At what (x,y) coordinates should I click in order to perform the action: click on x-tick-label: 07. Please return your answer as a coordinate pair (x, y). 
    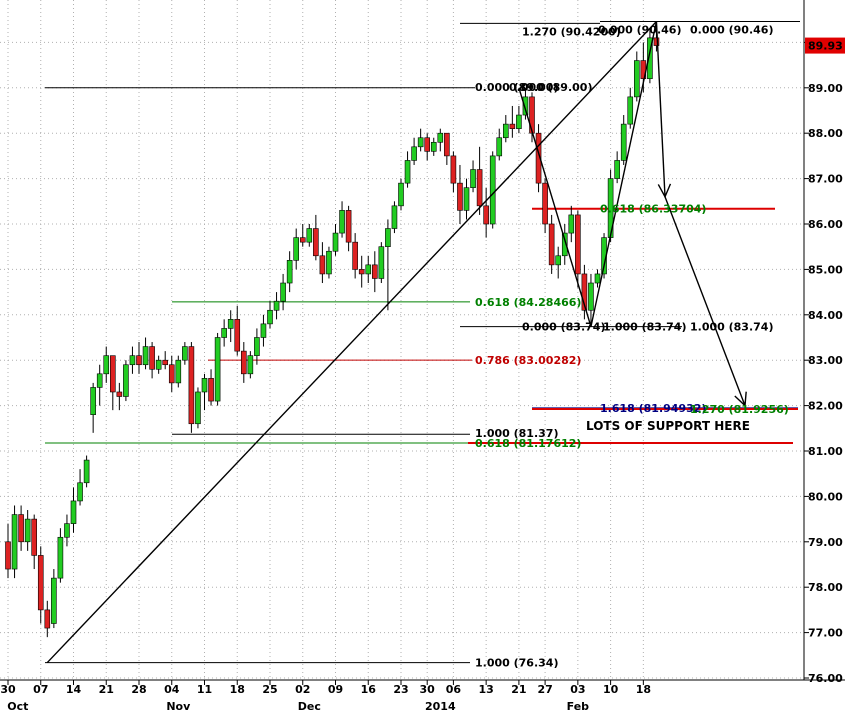
    Looking at the image, I should click on (40, 689).